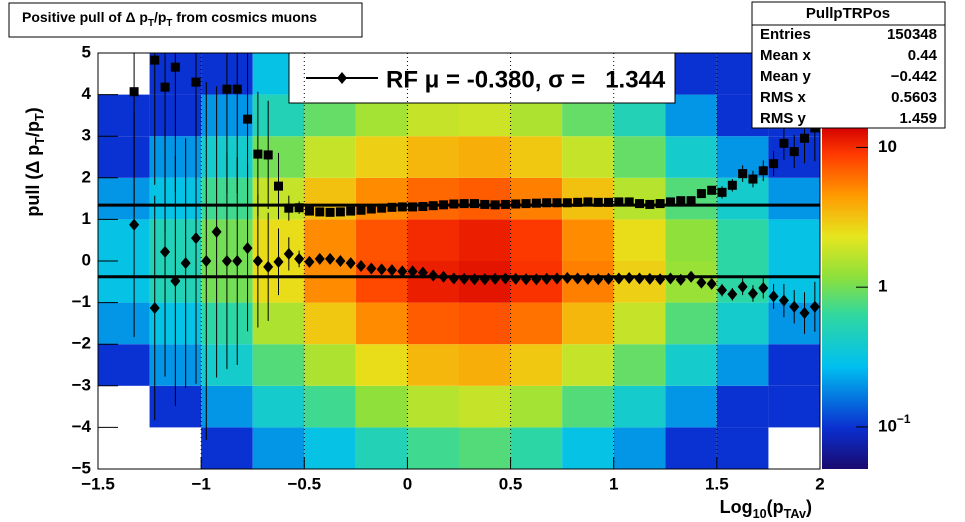 The image size is (965, 522). I want to click on y-tick-label: 3, so click(86, 135).